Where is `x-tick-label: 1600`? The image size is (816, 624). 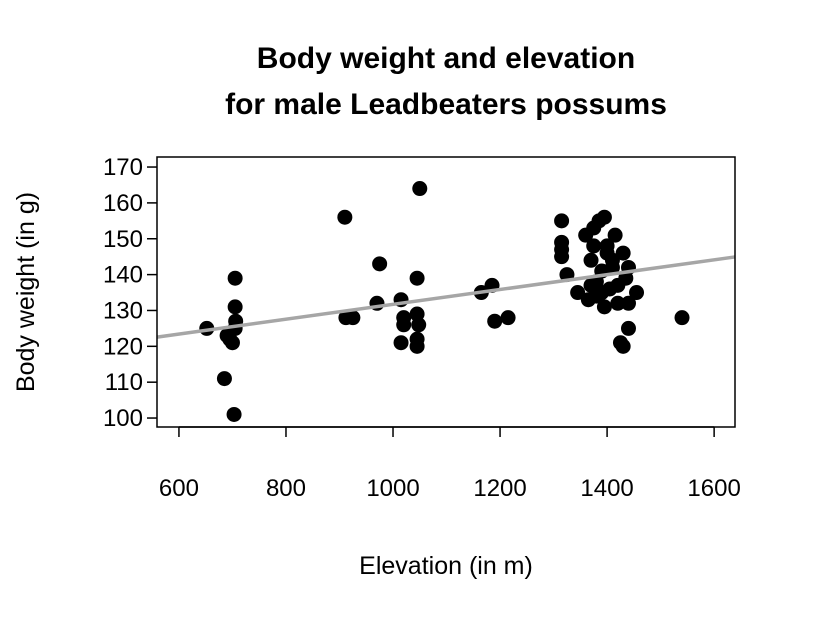
x-tick-label: 1600 is located at coordinates (713, 488).